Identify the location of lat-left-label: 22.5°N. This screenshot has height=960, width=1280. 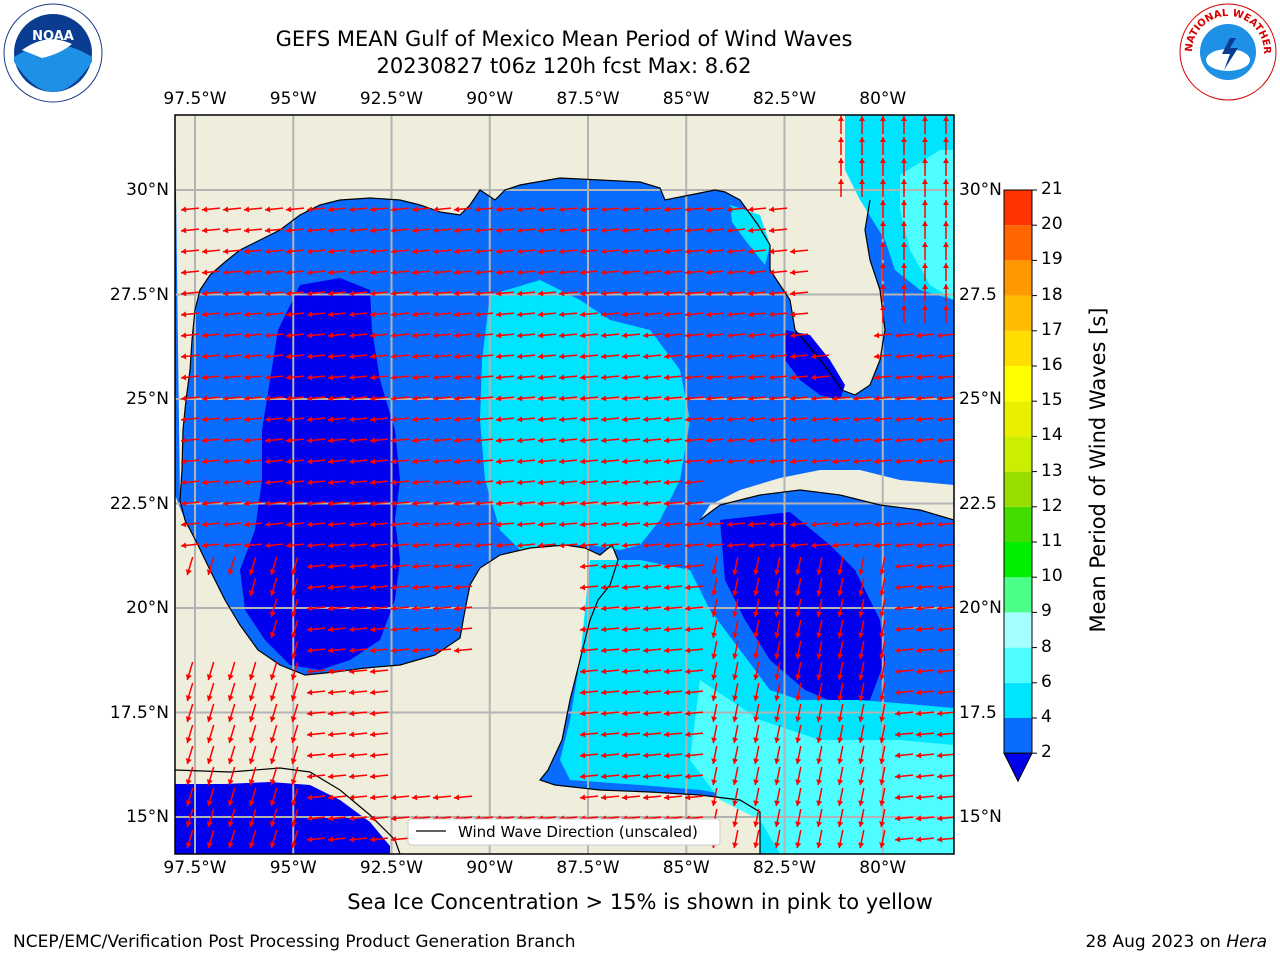
(139, 503).